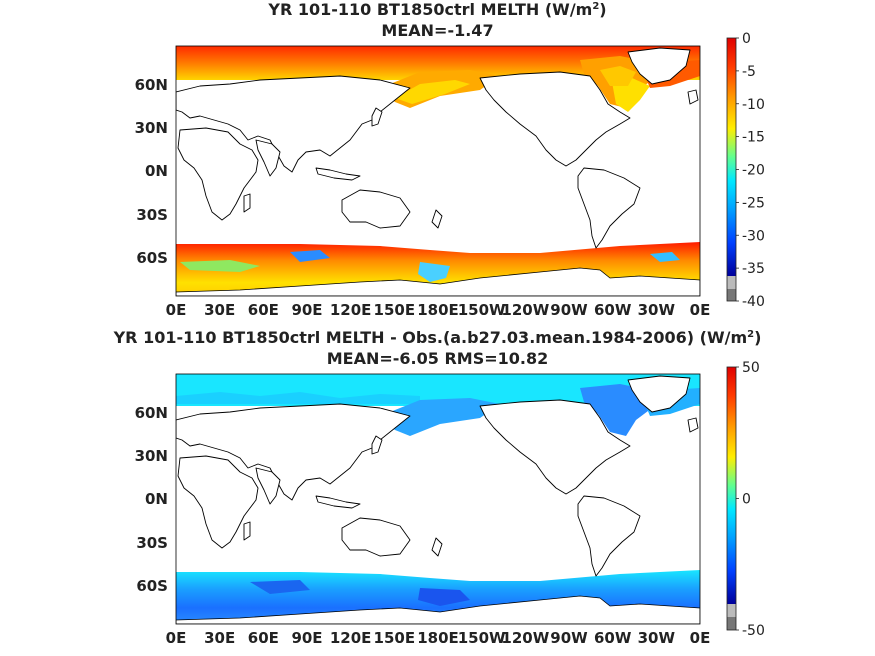 This screenshot has height=656, width=875. I want to click on hudson-inner, so click(618, 76).